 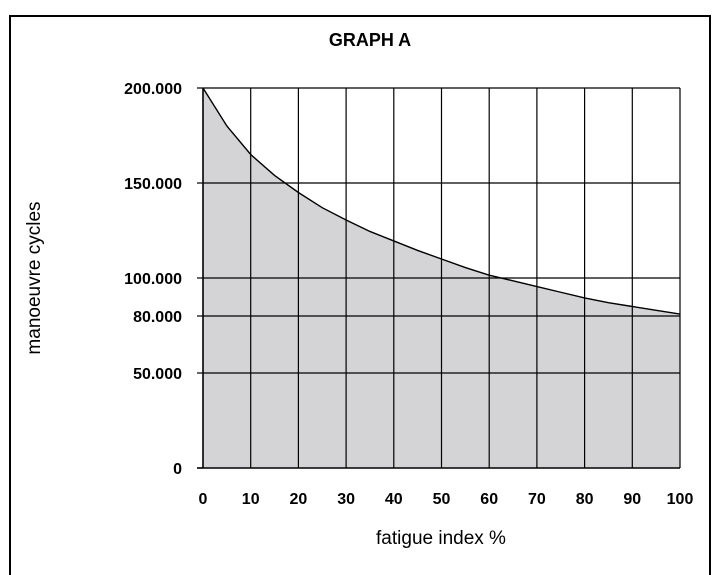 What do you see at coordinates (157, 317) in the screenshot?
I see `y-tick-label: 80.000` at bounding box center [157, 317].